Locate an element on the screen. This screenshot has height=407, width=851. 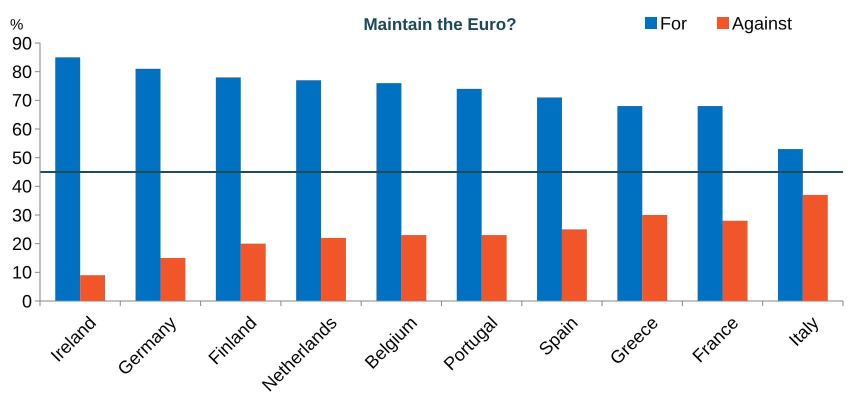
y-tick-label: 30 is located at coordinates (22, 215).